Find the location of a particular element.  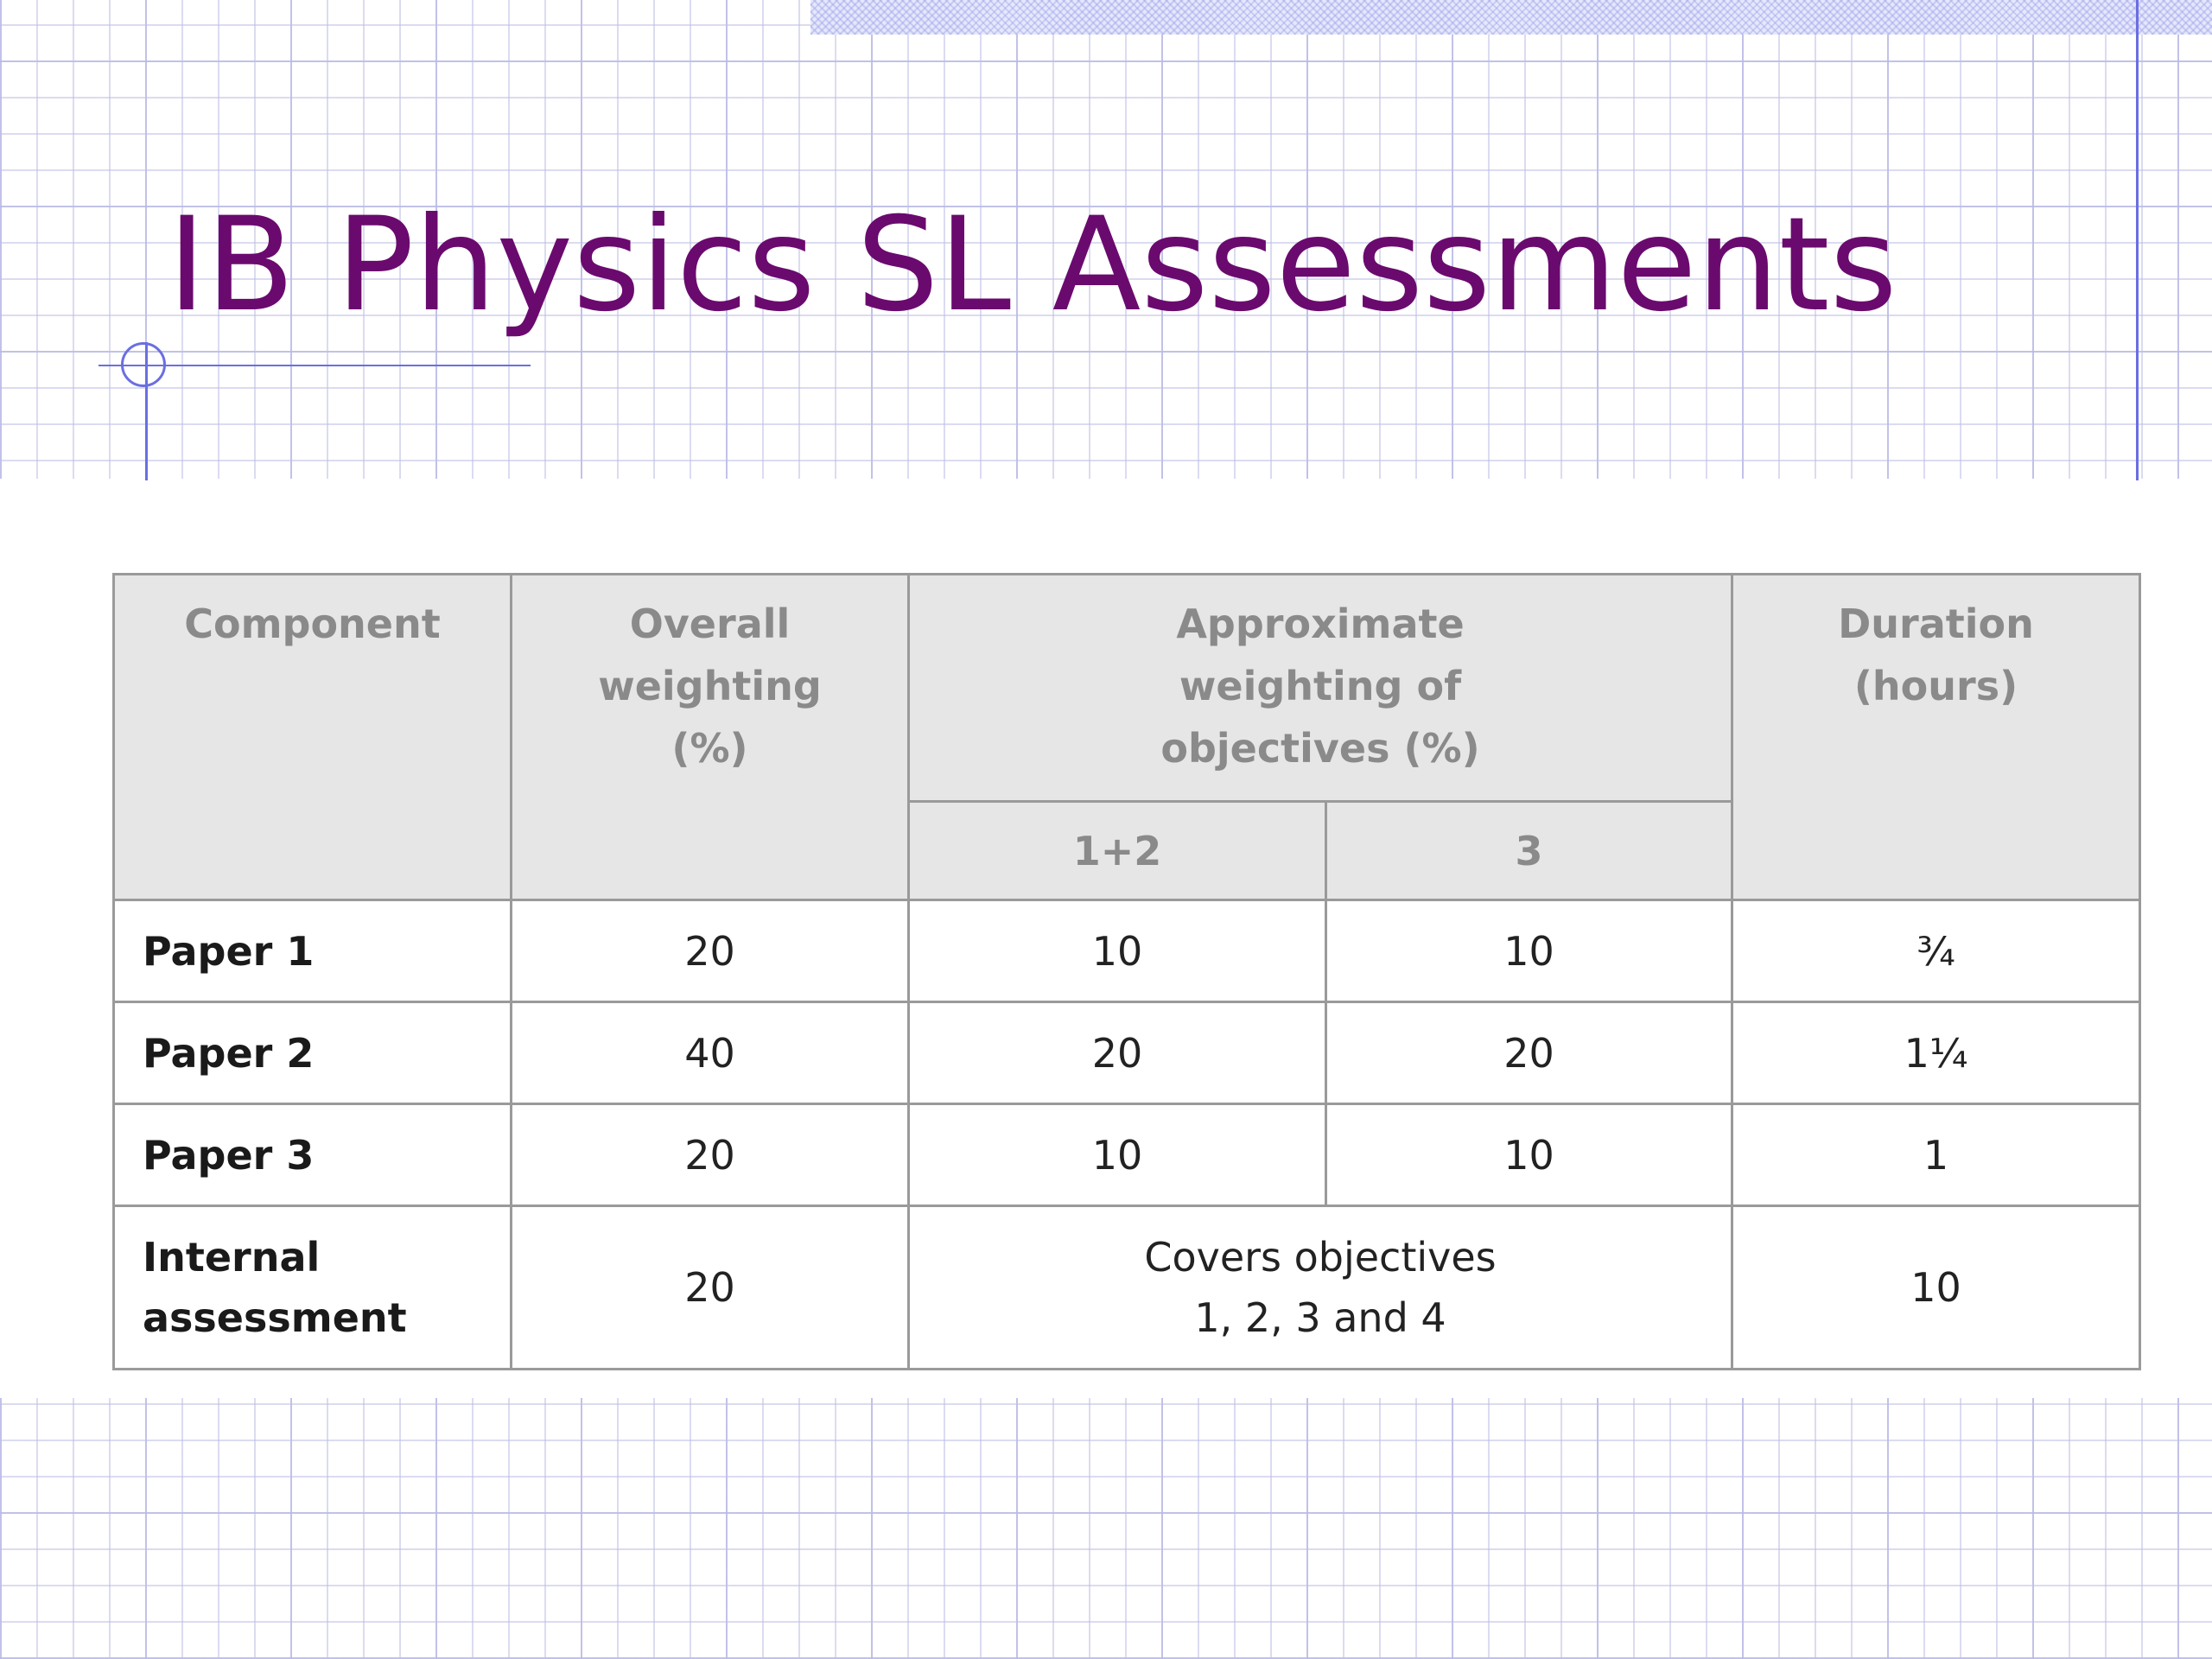

header-component: Component is located at coordinates (312, 737).